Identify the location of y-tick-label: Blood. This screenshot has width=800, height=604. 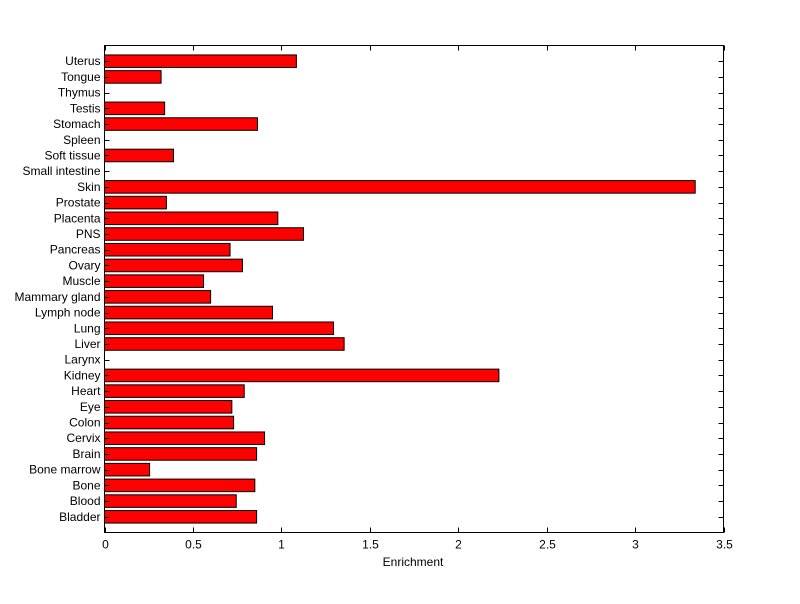
(85, 501).